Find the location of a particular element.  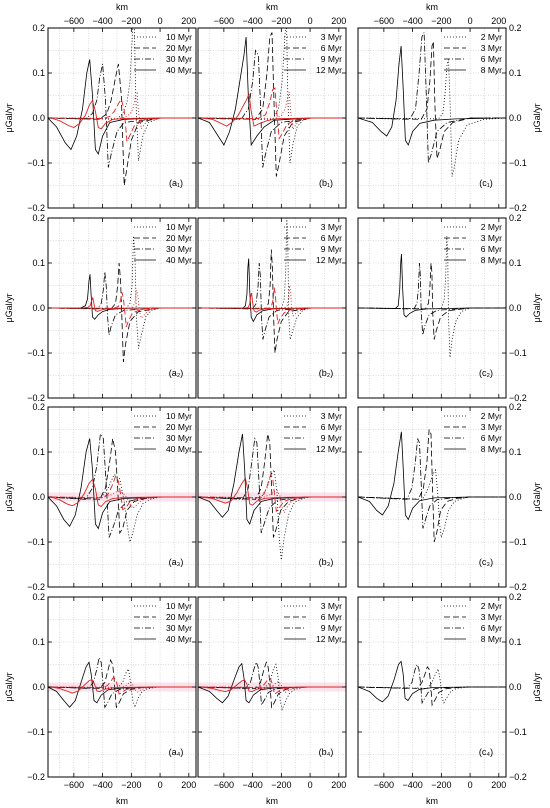

panel-label: (c₃) is located at coordinates (486, 562).